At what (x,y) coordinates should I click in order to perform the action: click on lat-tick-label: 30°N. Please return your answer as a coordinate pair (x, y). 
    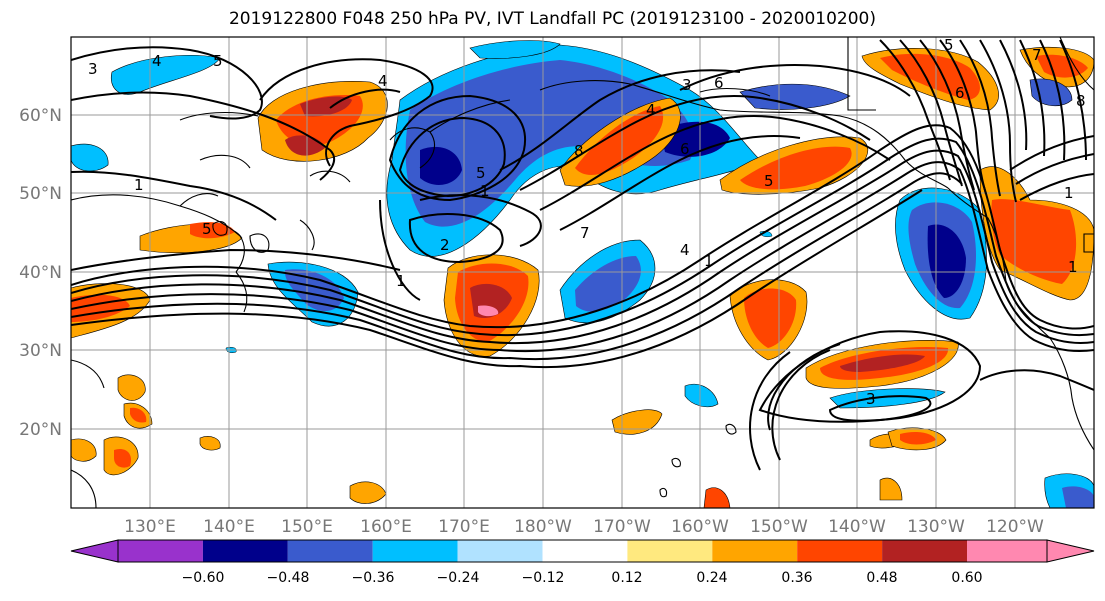
    Looking at the image, I should click on (40, 351).